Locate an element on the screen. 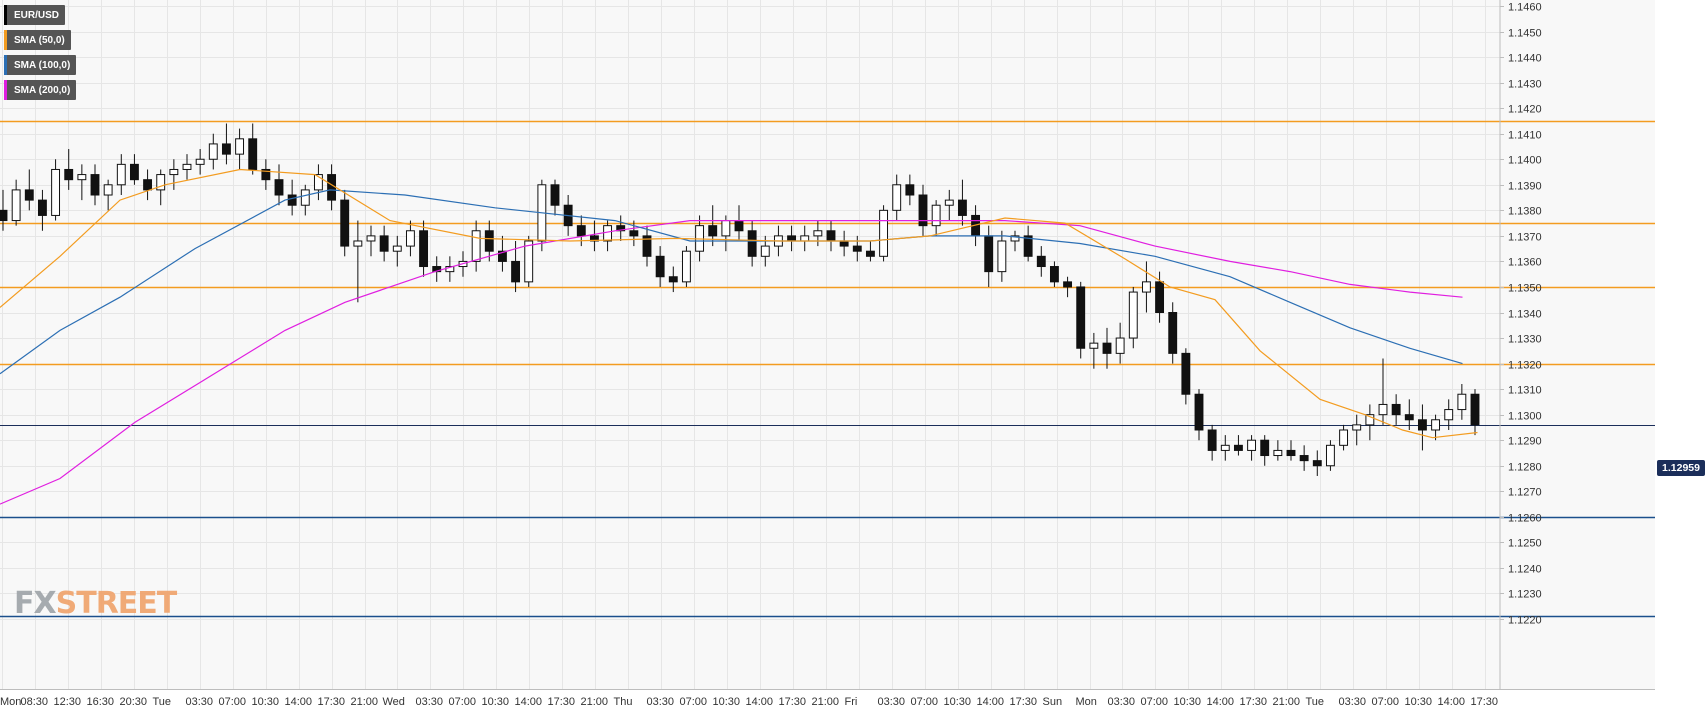  legend-swatch-symbol is located at coordinates (5, 15).